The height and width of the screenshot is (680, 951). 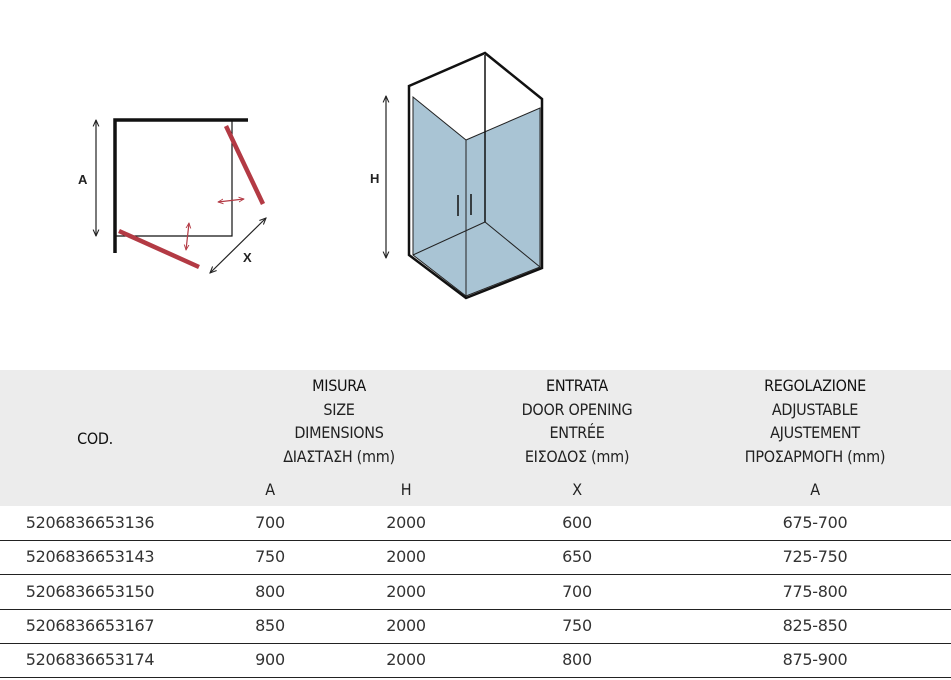 What do you see at coordinates (577, 489) in the screenshot?
I see `sub-header-x: X` at bounding box center [577, 489].